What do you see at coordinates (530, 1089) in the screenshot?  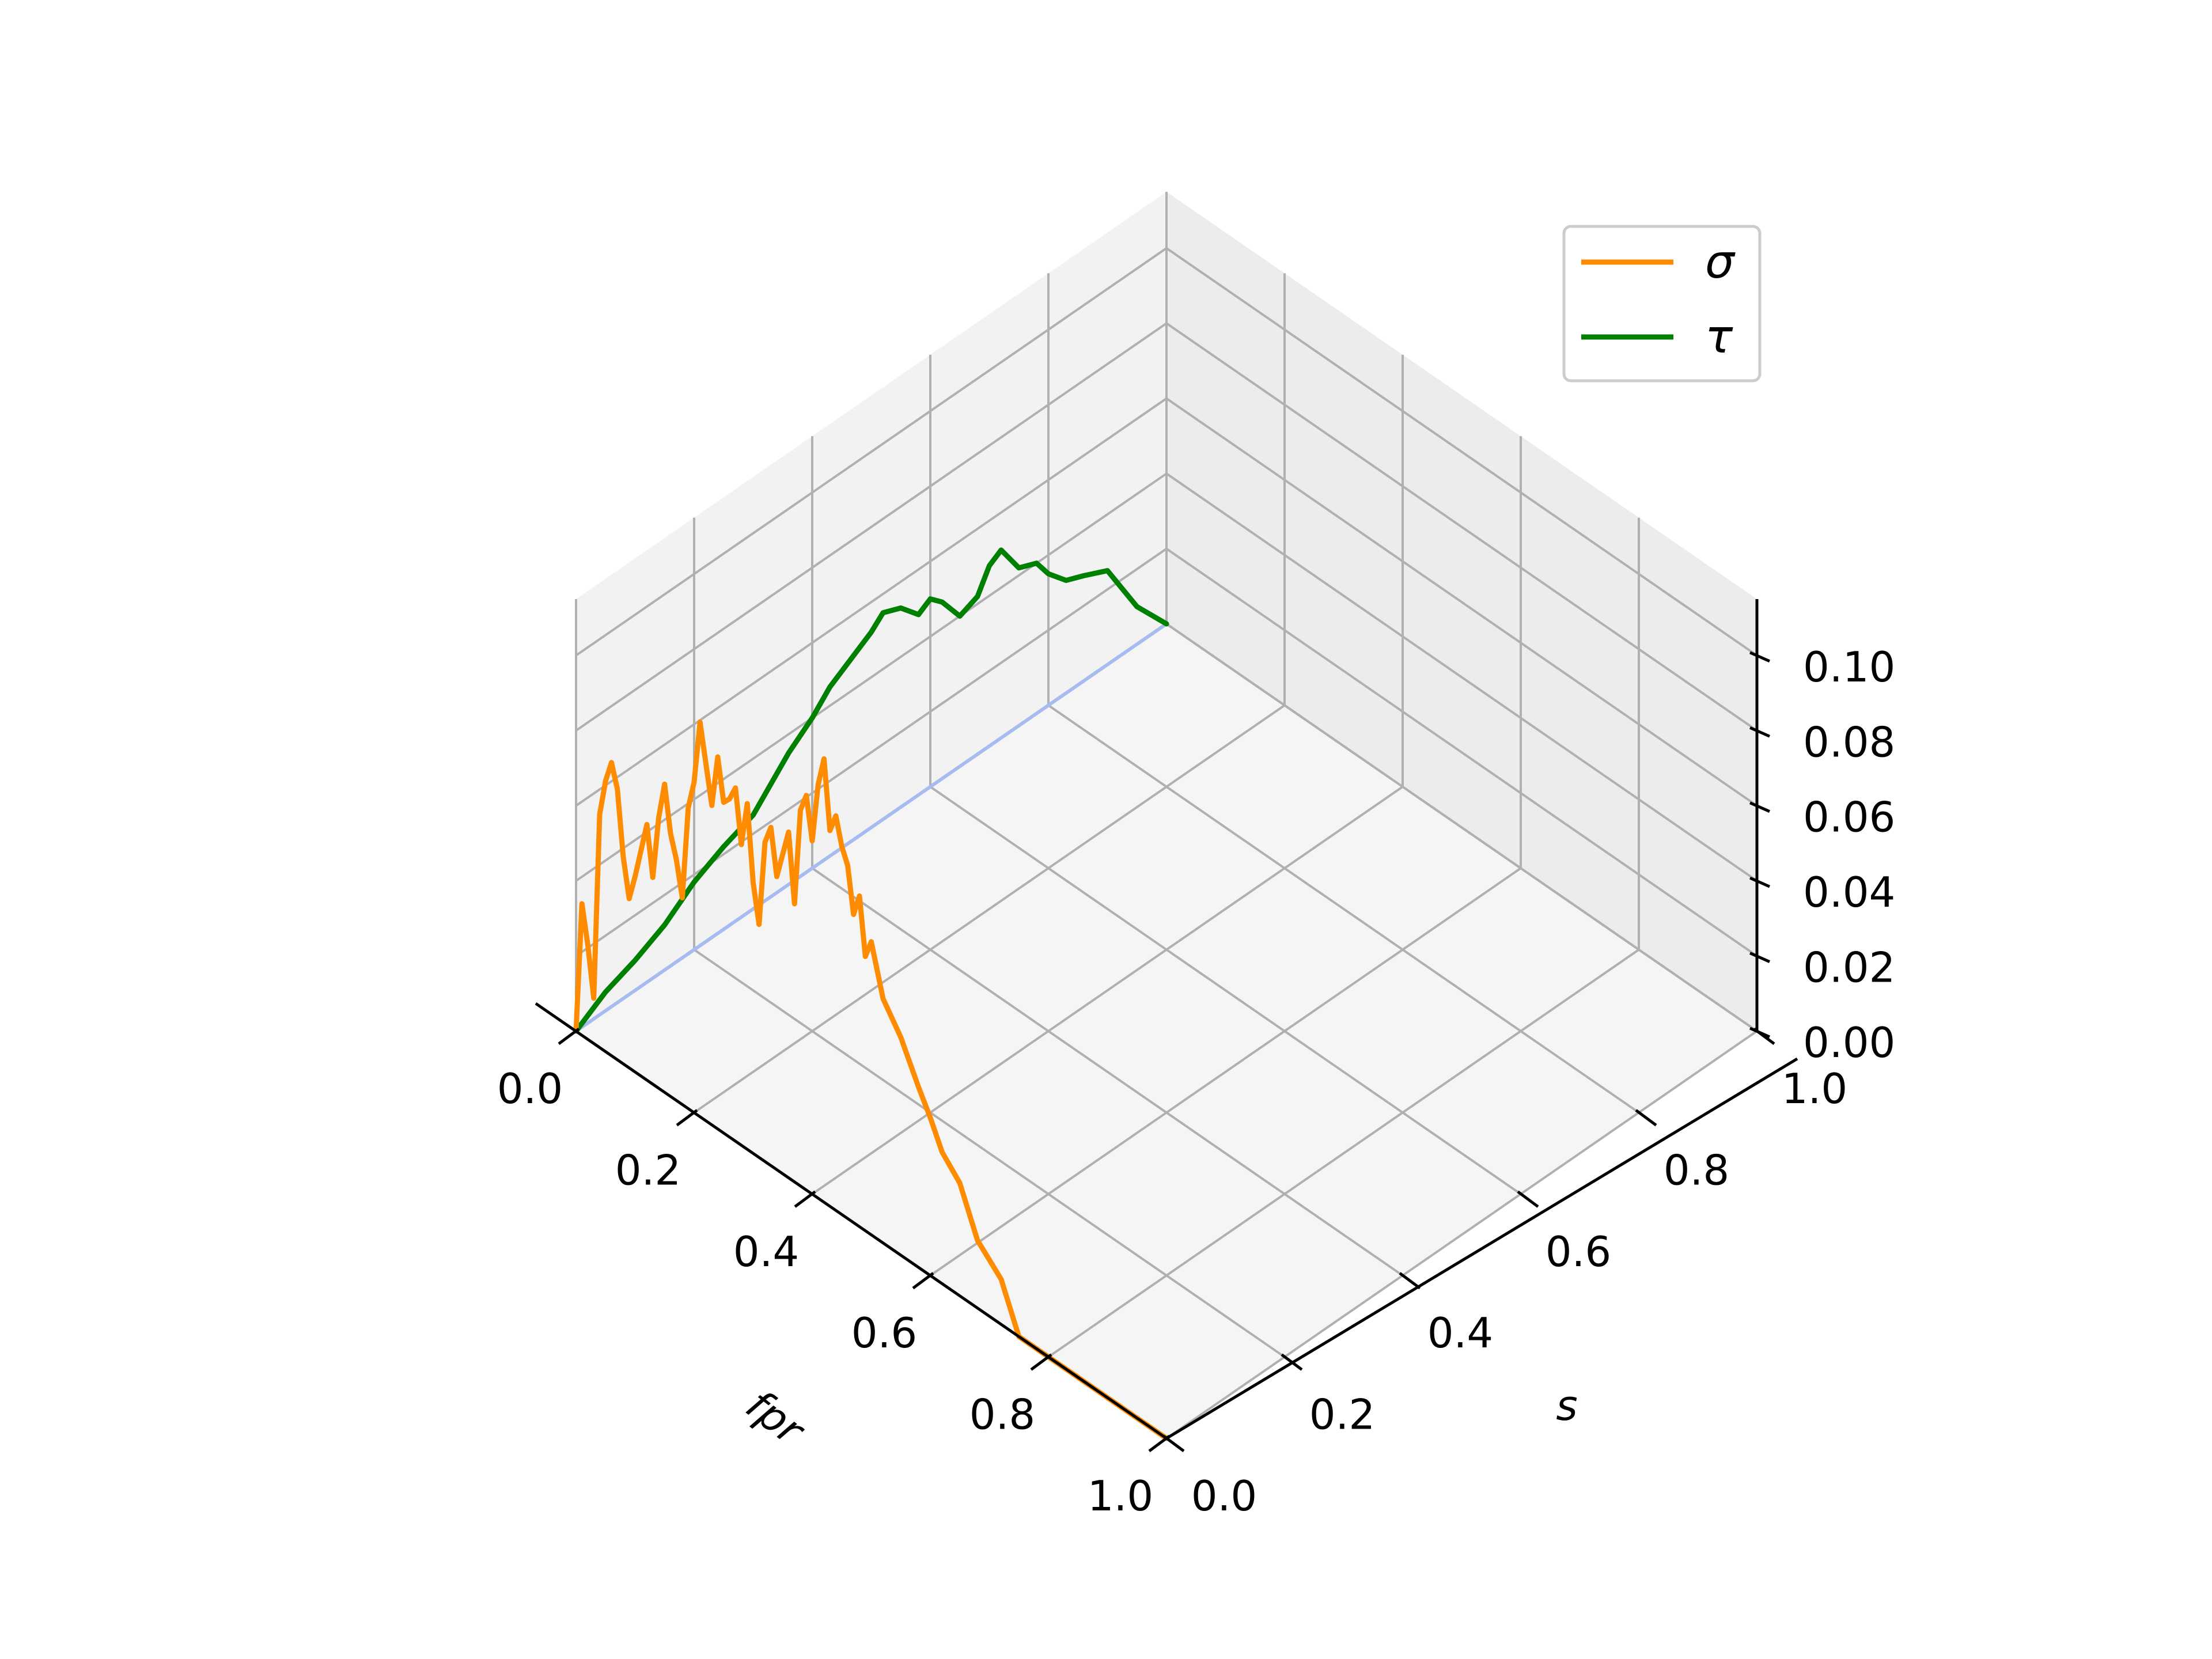 I see `x-axis-tick-label-0: 0.0` at bounding box center [530, 1089].